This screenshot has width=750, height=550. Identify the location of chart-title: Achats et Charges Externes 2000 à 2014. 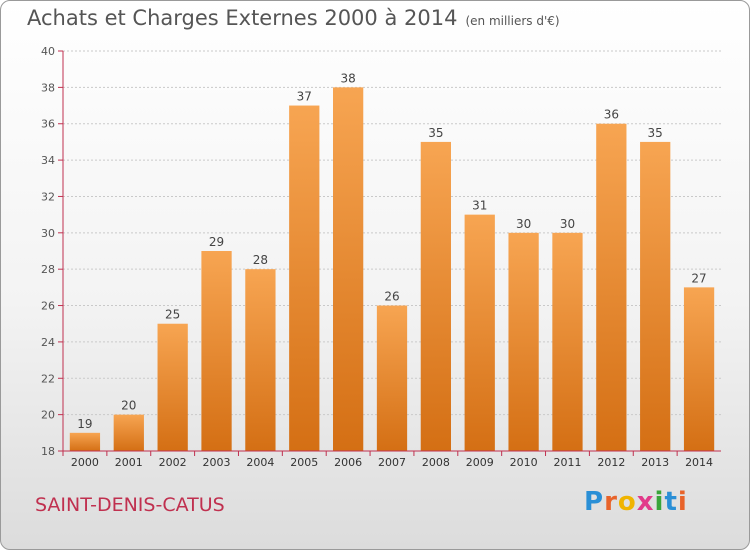
(242, 18).